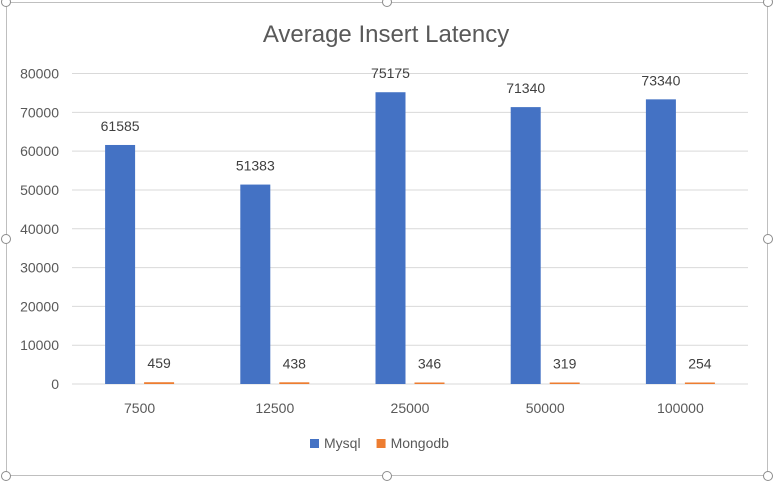 The image size is (774, 481). Describe the element at coordinates (768, 3) in the screenshot. I see `resize-handle-top-right` at that location.